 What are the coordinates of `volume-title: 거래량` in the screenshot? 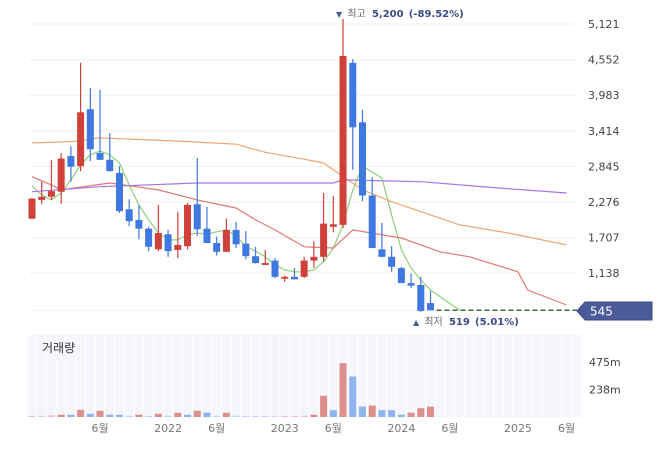 It's located at (58, 348).